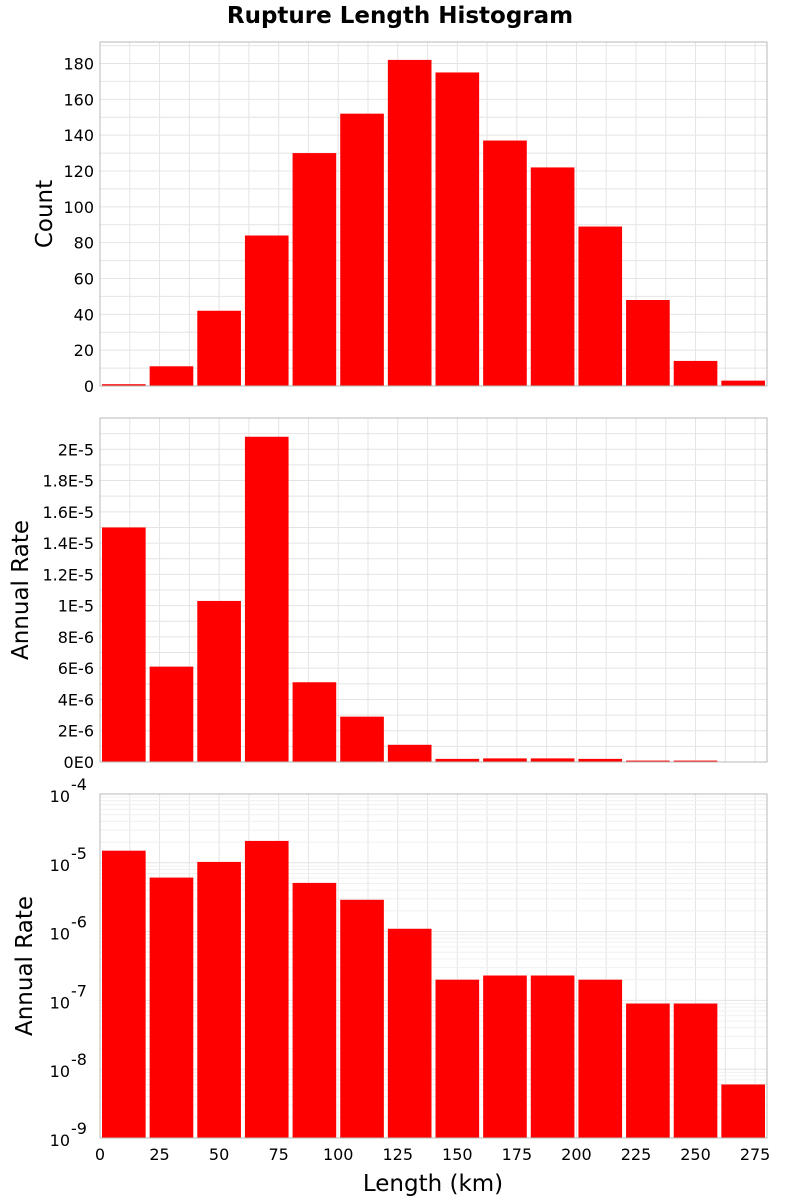  What do you see at coordinates (159, 1154) in the screenshot?
I see `x-tick-label: 25` at bounding box center [159, 1154].